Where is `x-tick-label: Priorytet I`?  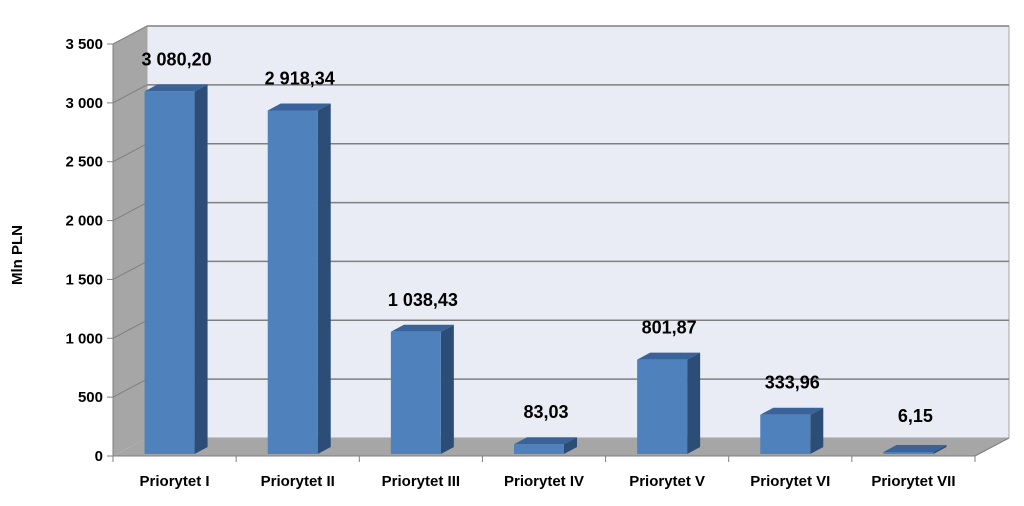
x-tick-label: Priorytet I is located at coordinates (175, 481).